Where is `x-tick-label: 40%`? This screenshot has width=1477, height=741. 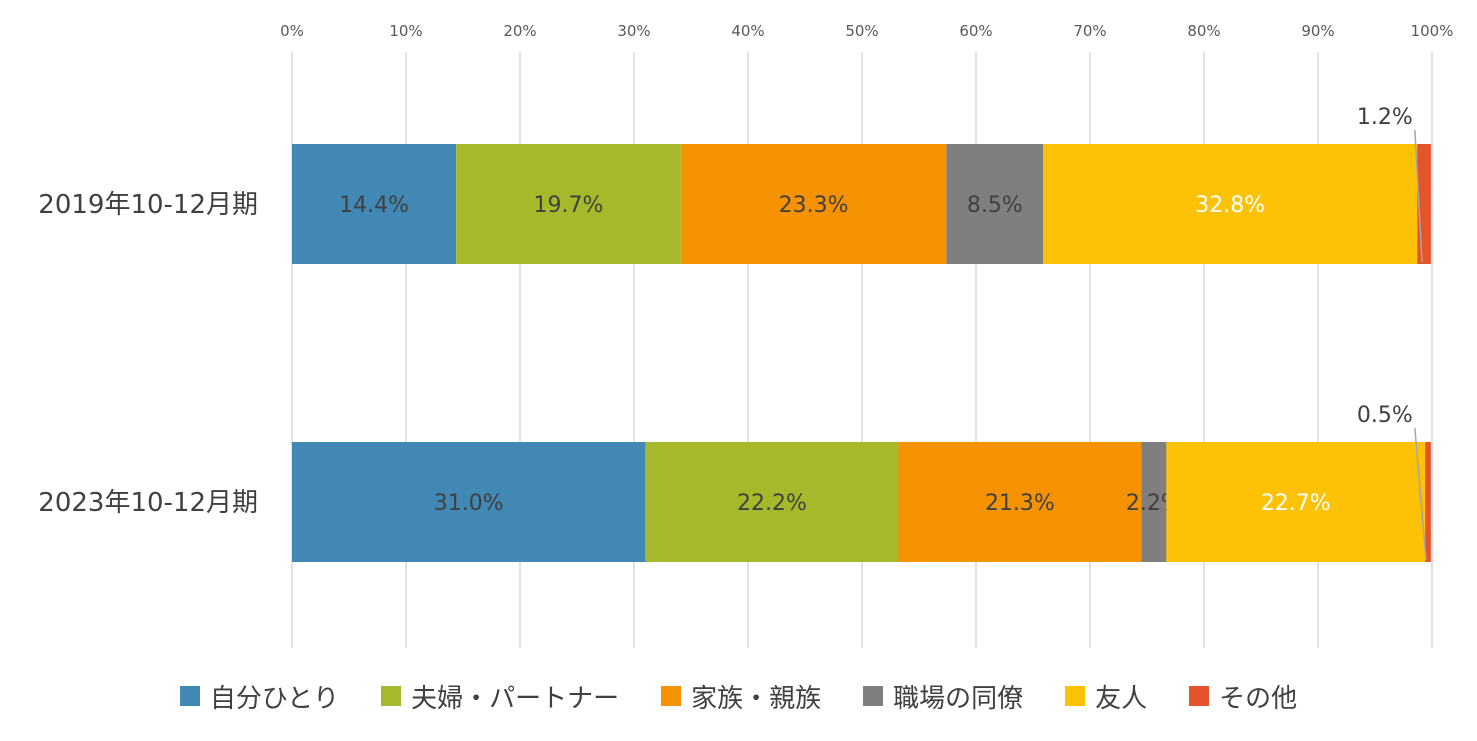 x-tick-label: 40% is located at coordinates (747, 31).